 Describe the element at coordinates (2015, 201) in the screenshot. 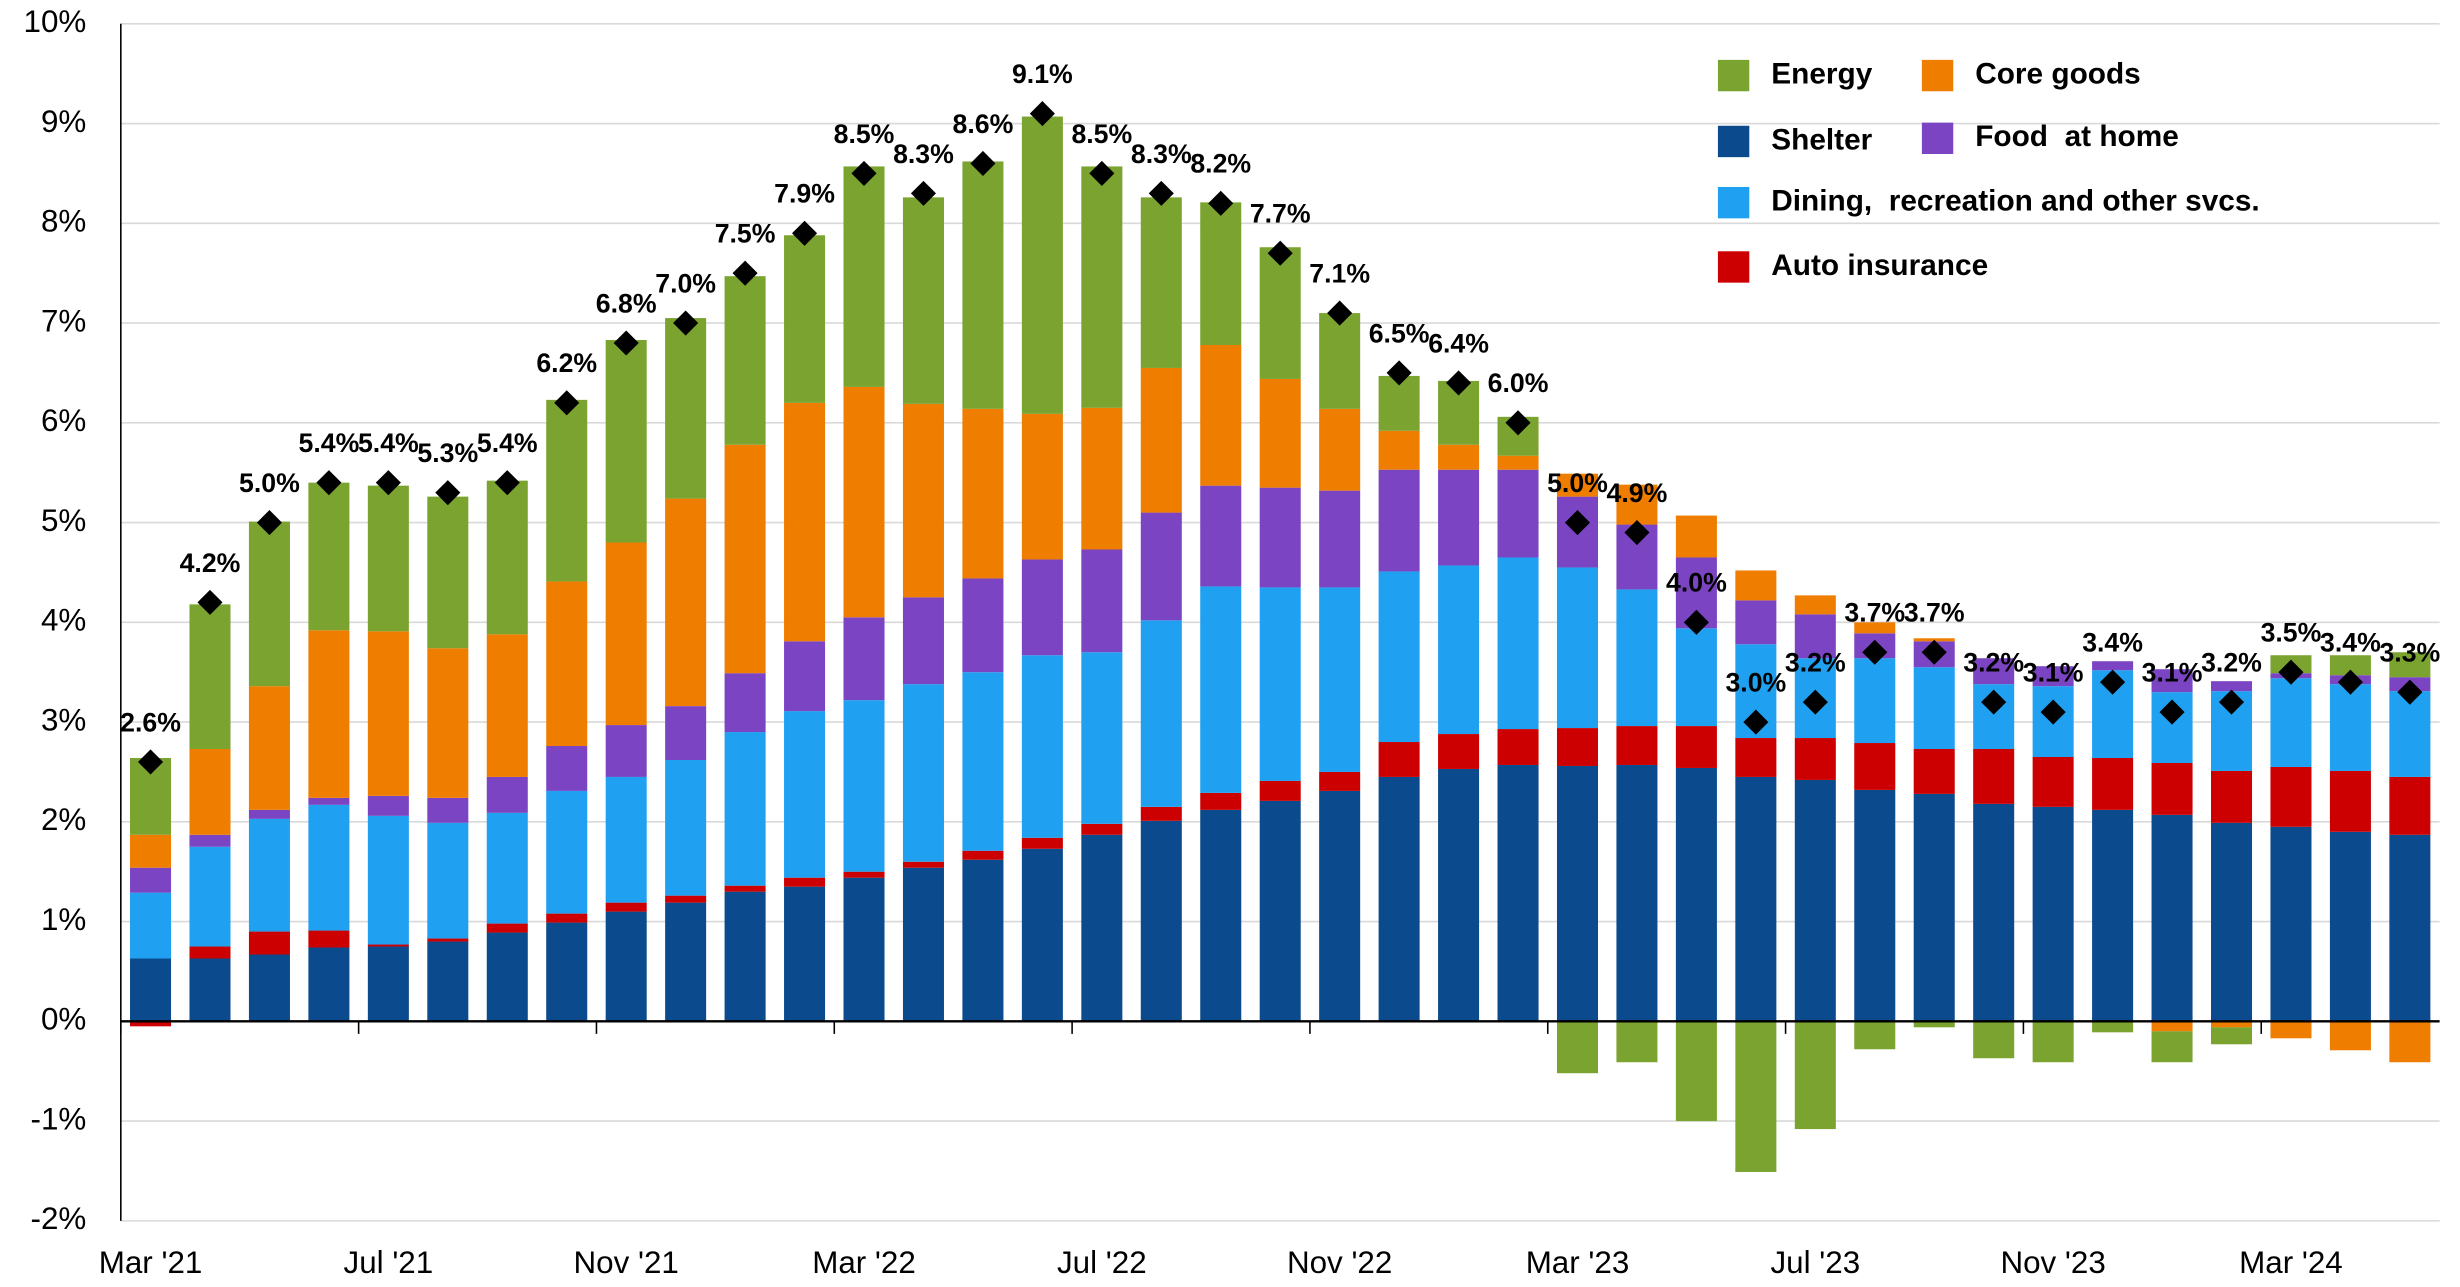

I see `legend-label: Dining, recreation and other svcs.` at that location.